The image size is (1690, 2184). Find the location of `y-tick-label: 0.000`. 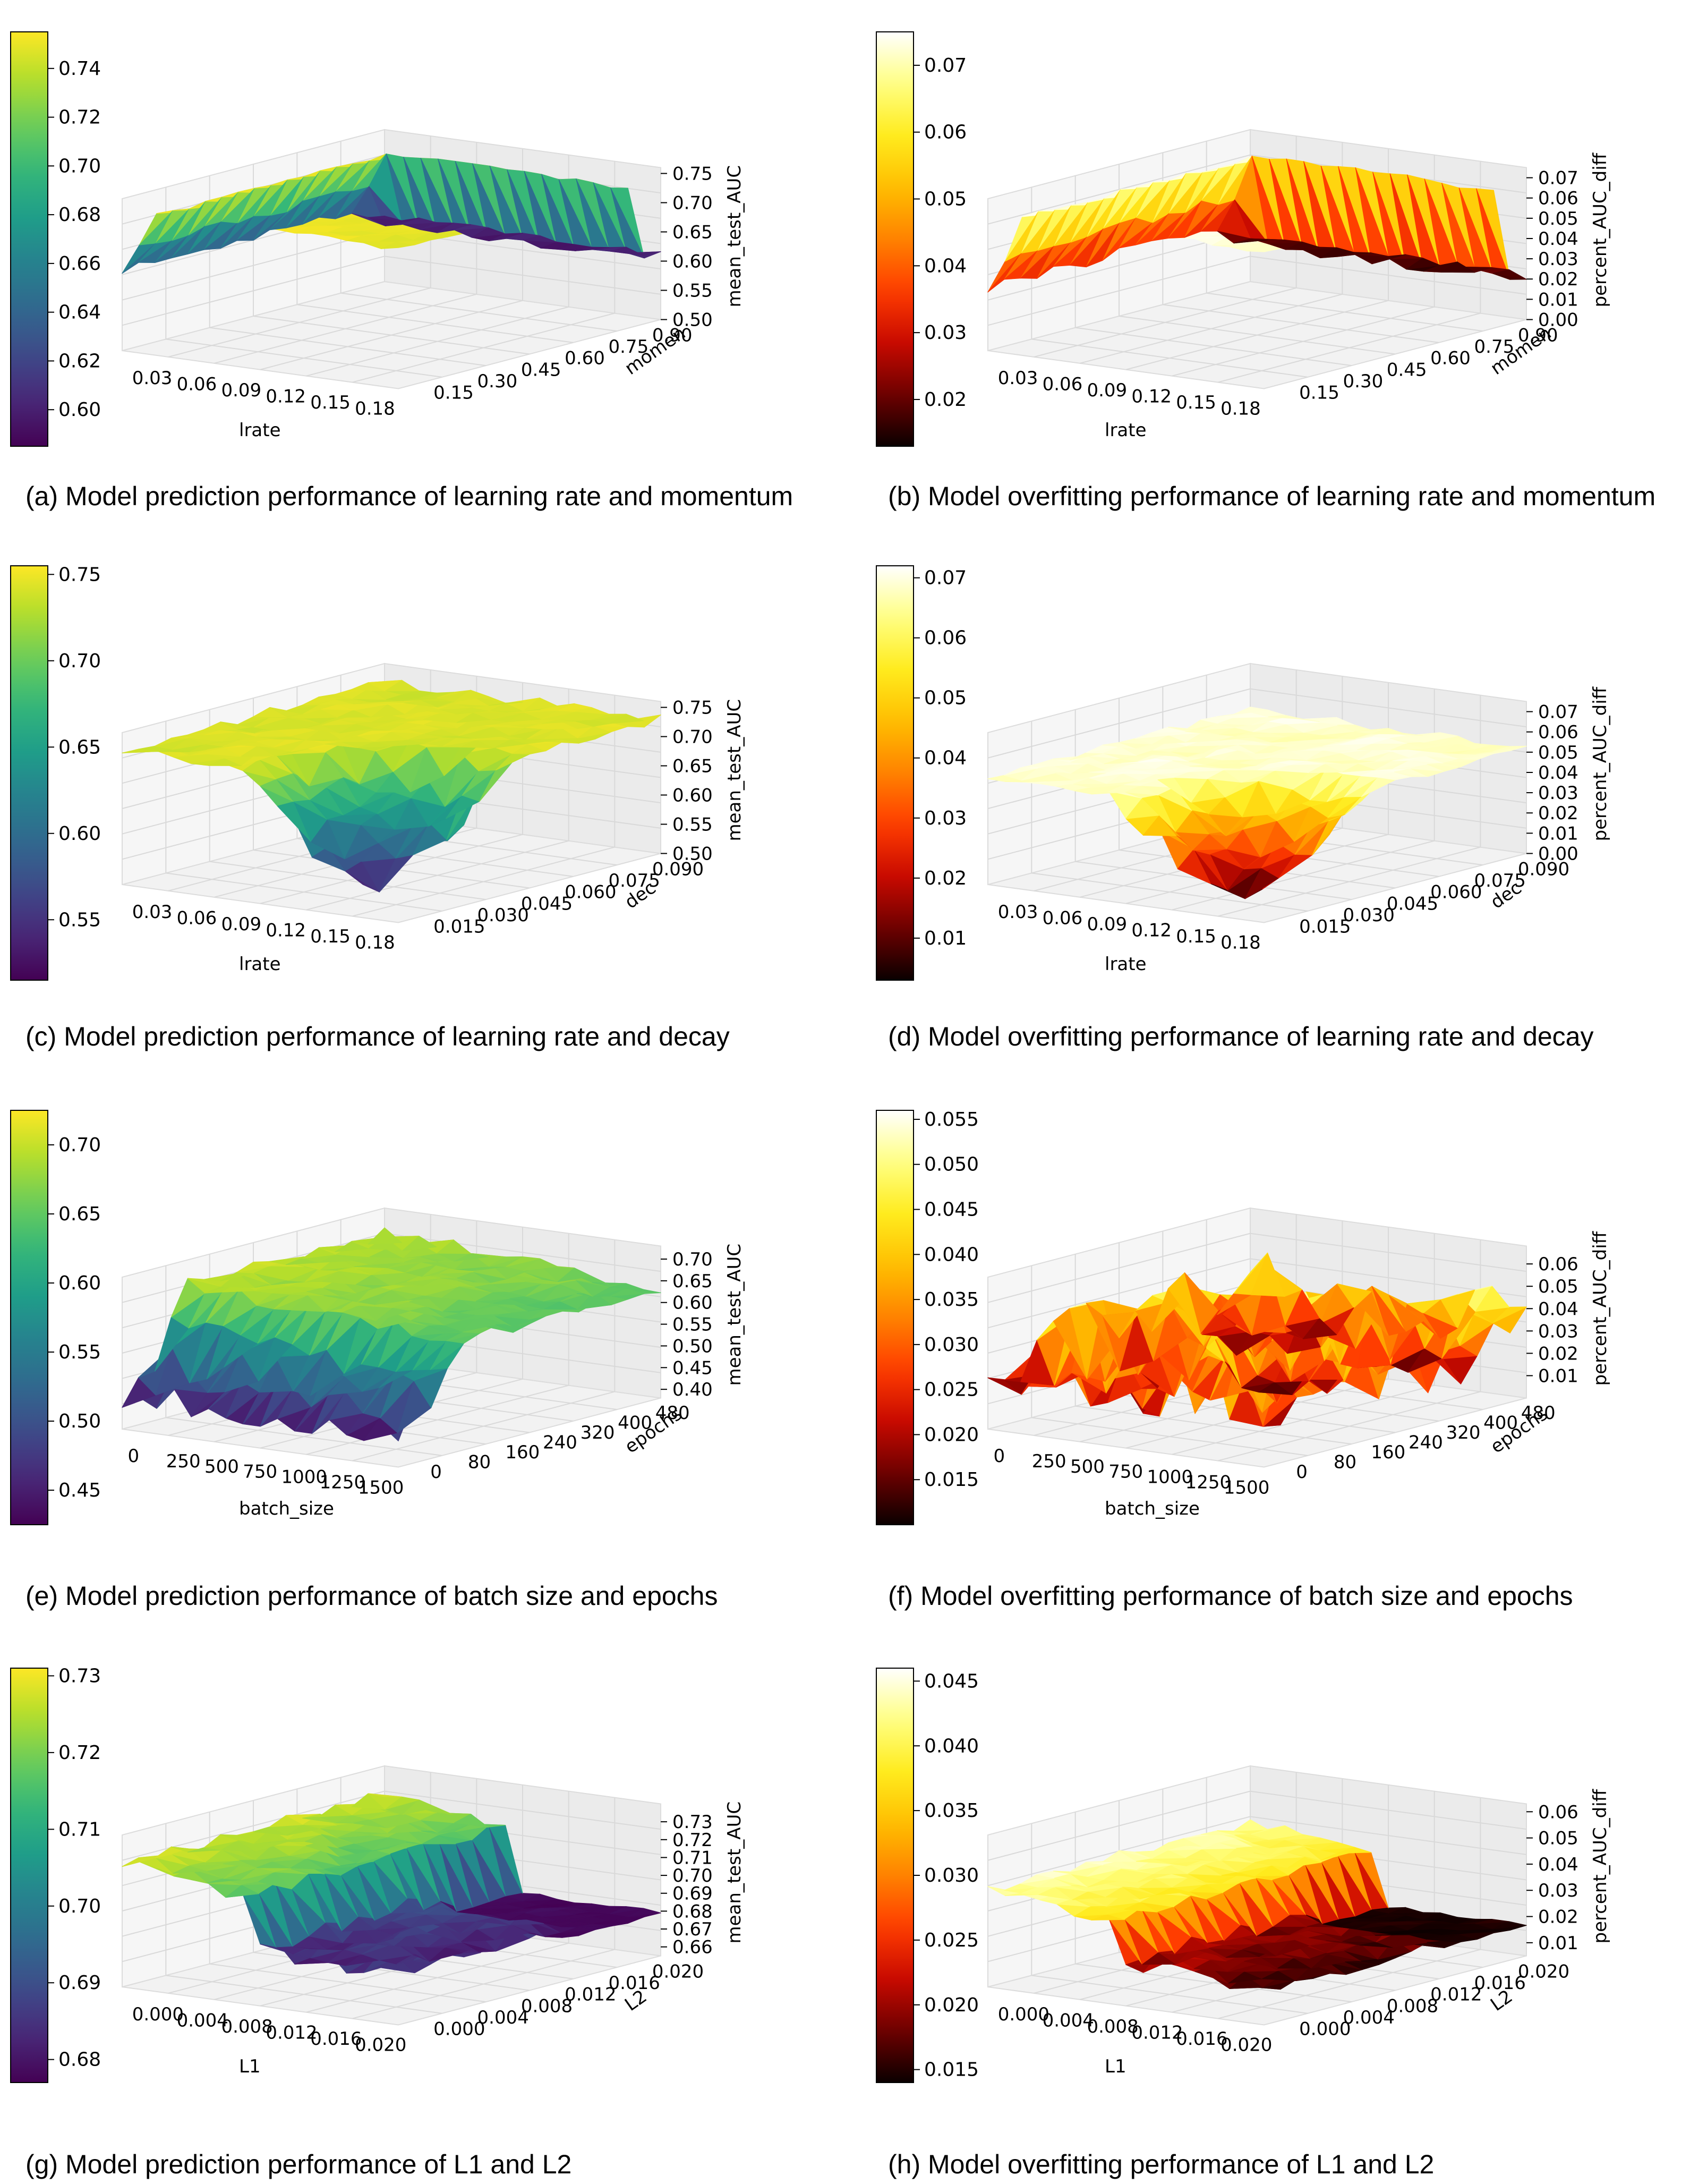

y-tick-label: 0.000 is located at coordinates (459, 2029).